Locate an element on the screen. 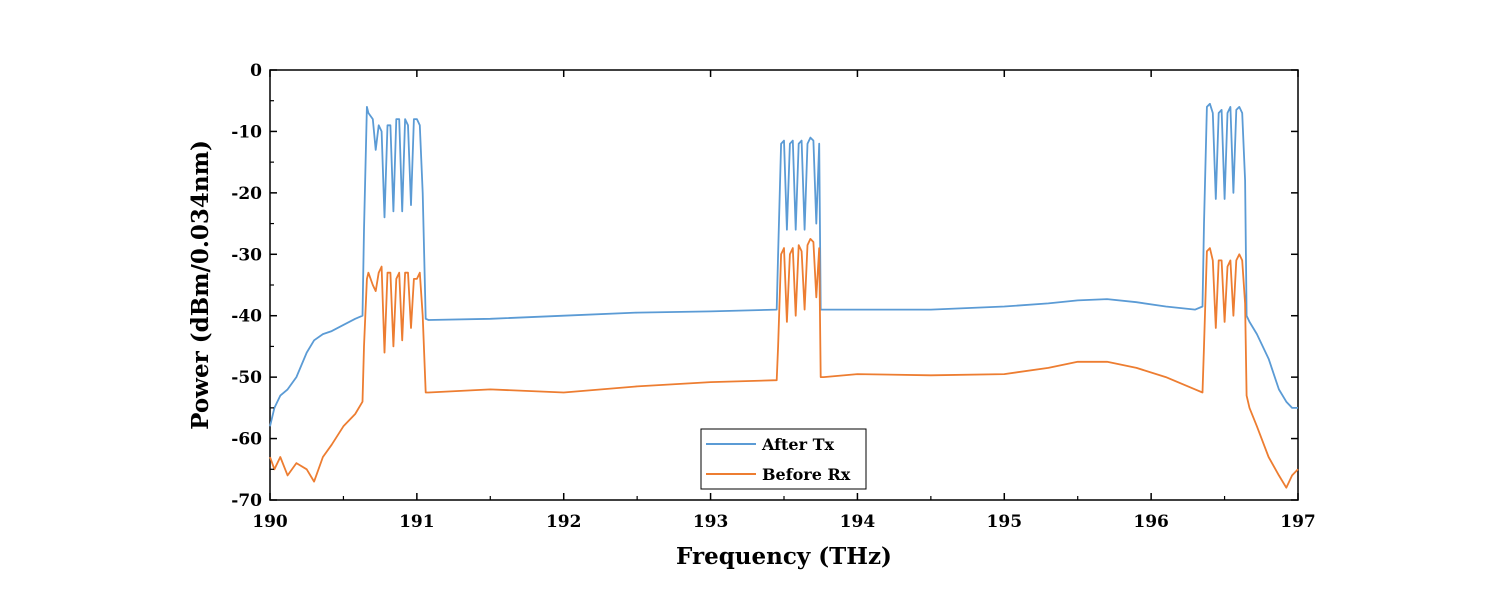  y-tick-label: -70 is located at coordinates (246, 501).